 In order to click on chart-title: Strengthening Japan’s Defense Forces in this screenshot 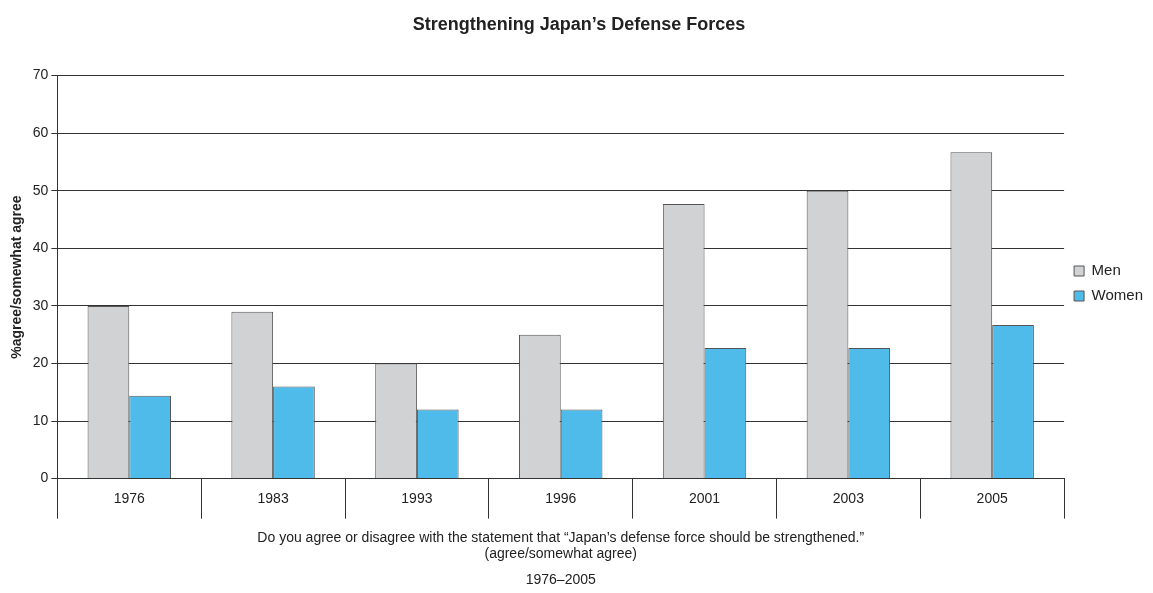, I will do `click(579, 23)`.